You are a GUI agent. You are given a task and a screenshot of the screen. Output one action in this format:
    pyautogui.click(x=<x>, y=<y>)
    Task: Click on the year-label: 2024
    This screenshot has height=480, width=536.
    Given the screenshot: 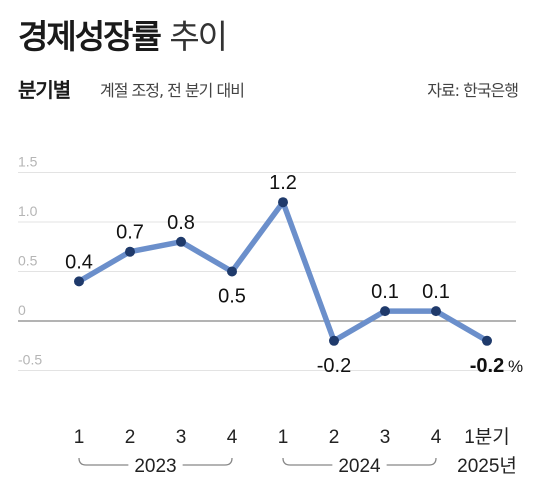 What is the action you would take?
    pyautogui.click(x=359, y=466)
    